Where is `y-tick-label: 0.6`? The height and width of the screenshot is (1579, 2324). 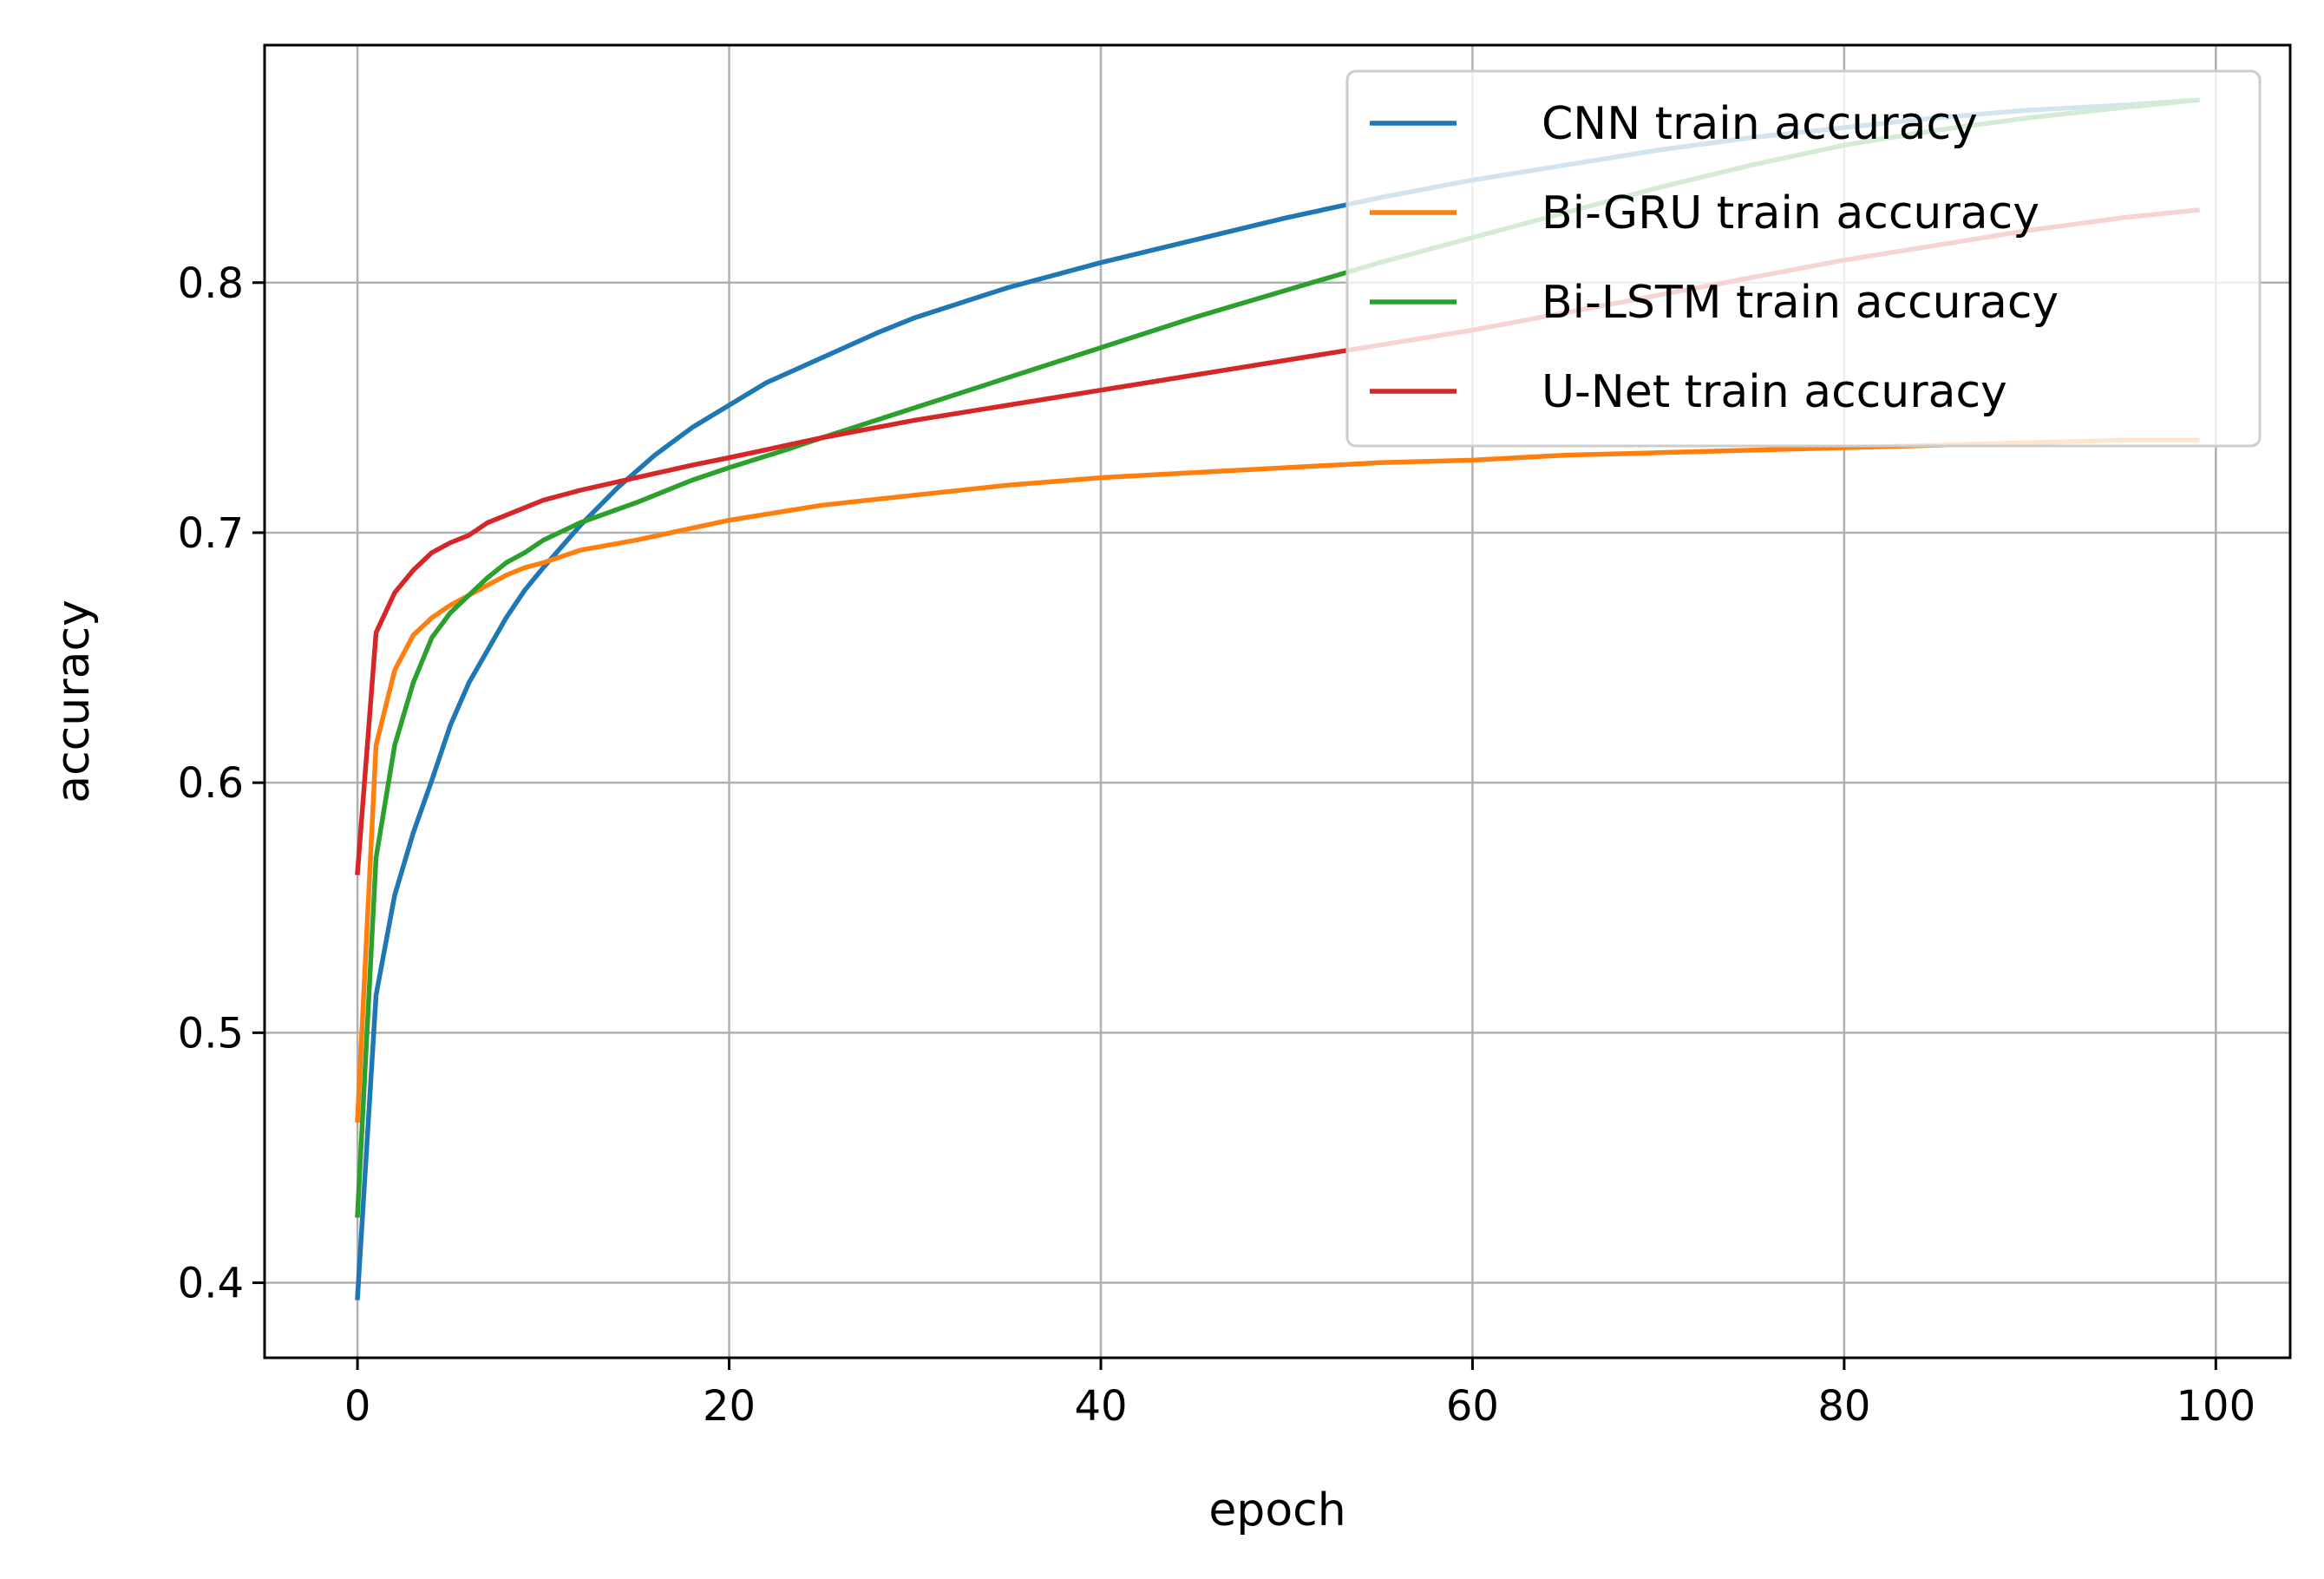 y-tick-label: 0.6 is located at coordinates (211, 783).